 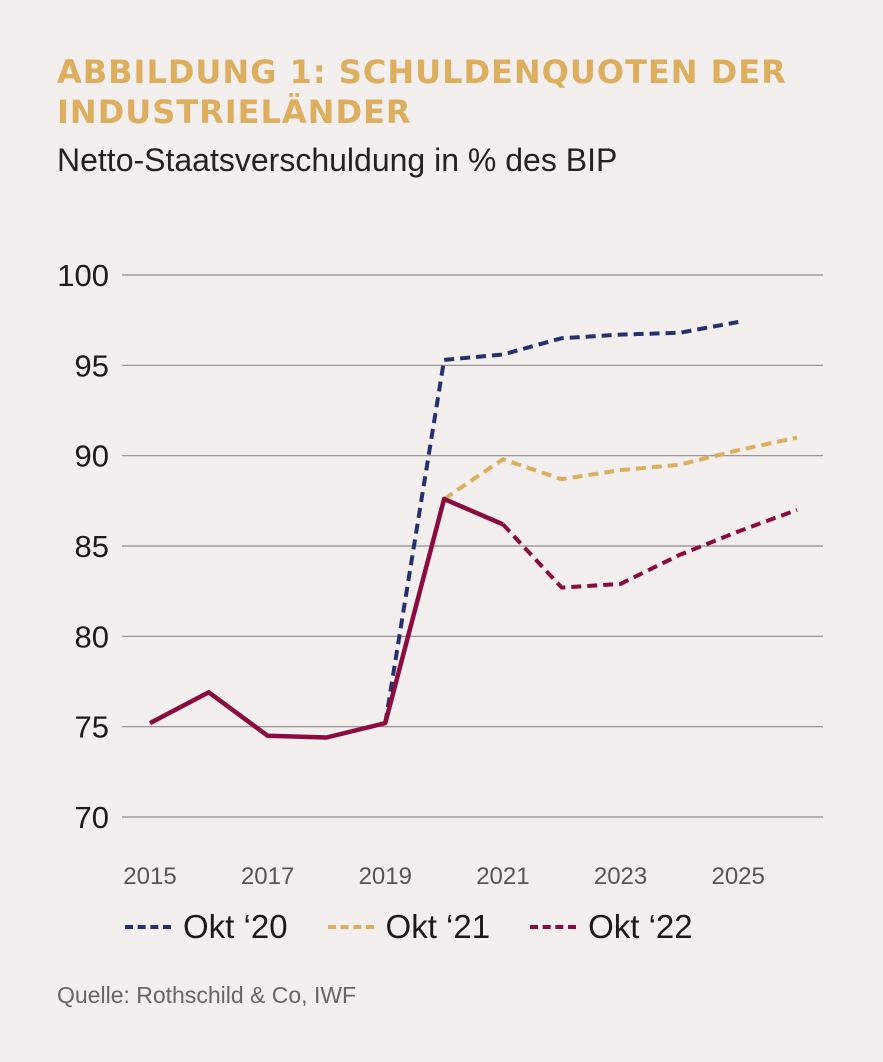 What do you see at coordinates (92, 636) in the screenshot?
I see `y-tick-label-80: 80` at bounding box center [92, 636].